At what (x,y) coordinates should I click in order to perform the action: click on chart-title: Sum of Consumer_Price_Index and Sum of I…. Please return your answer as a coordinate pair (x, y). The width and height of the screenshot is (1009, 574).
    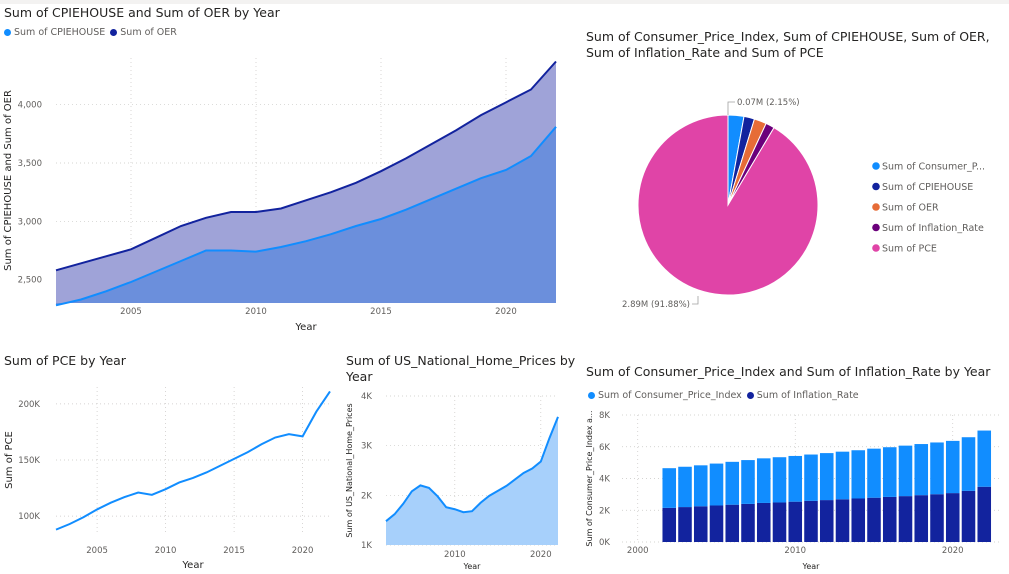
    Looking at the image, I should click on (788, 371).